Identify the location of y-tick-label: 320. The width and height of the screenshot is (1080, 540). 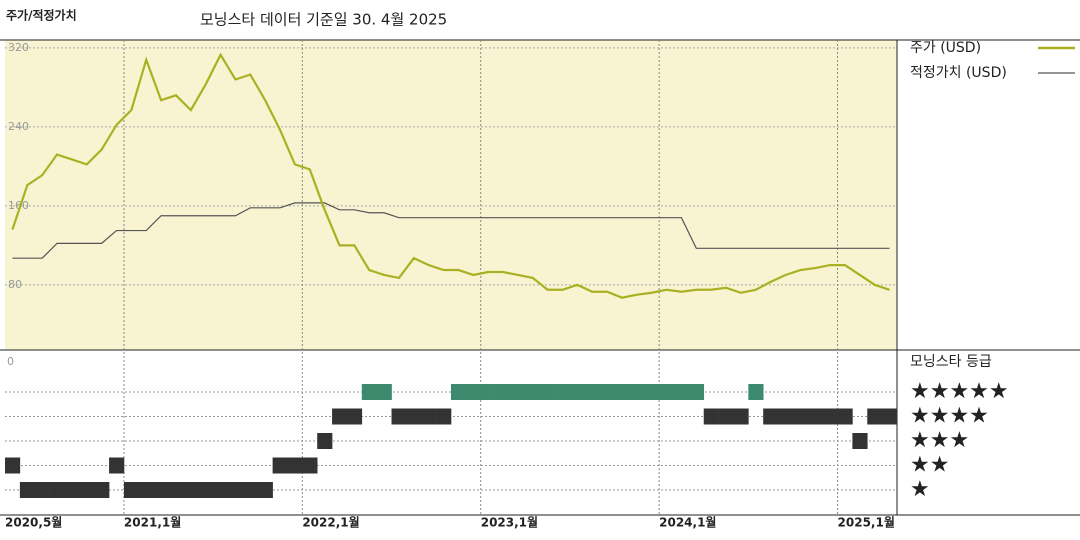
(18, 47).